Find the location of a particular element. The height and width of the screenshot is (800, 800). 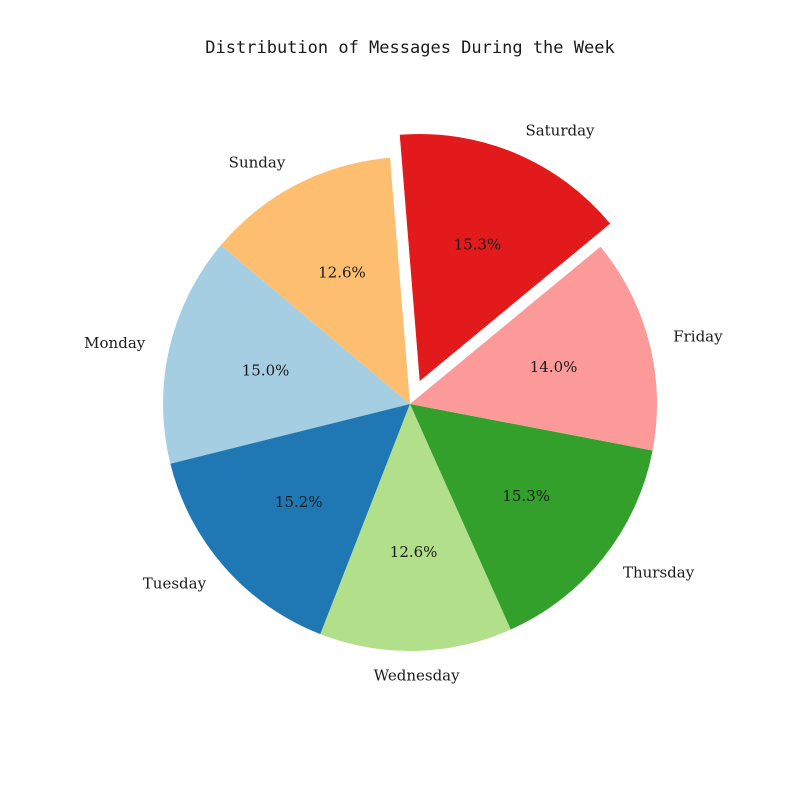

pie-pct-label-monday: 15.0% is located at coordinates (266, 371).